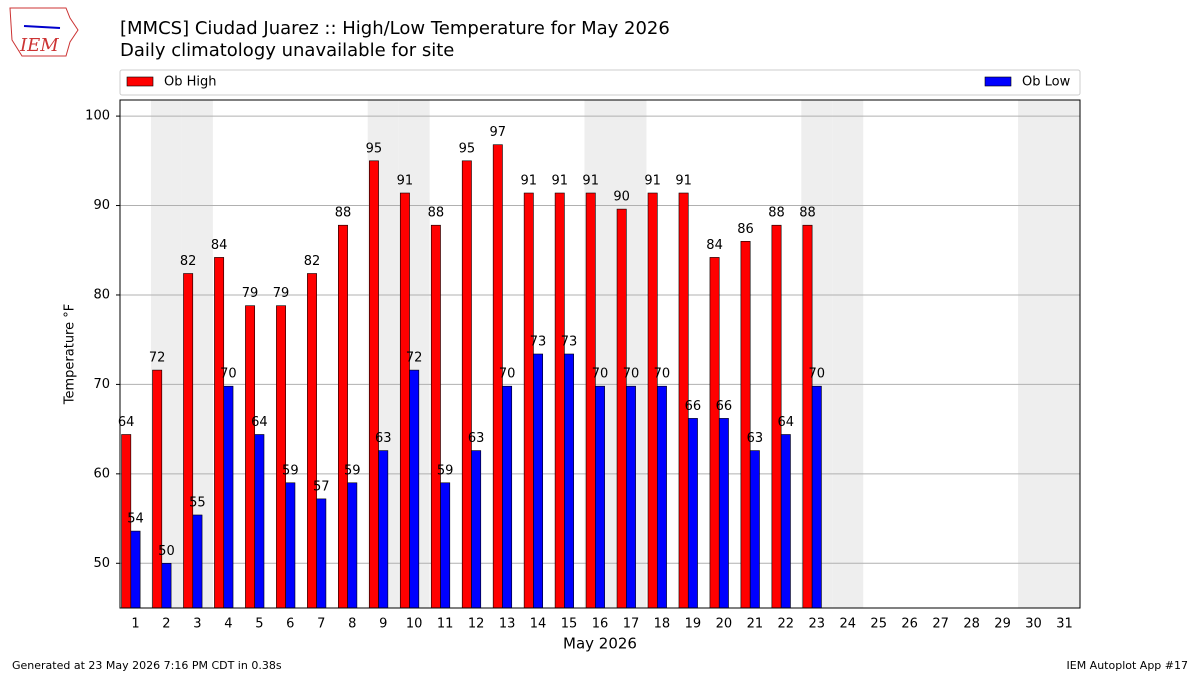 The image size is (1200, 675). What do you see at coordinates (1128, 665) in the screenshot?
I see `footer-right: IEM Autoplot App #17` at bounding box center [1128, 665].